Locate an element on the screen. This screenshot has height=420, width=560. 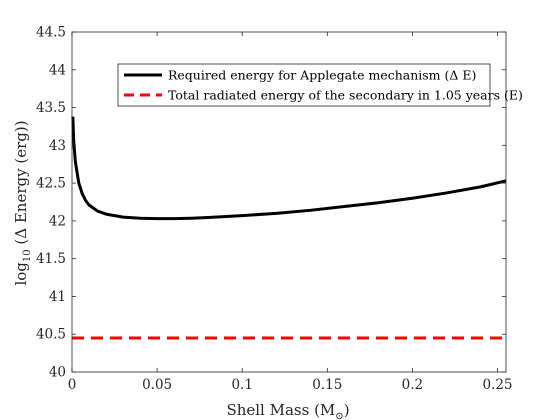
x-tick-label: 0.15 is located at coordinates (327, 385).